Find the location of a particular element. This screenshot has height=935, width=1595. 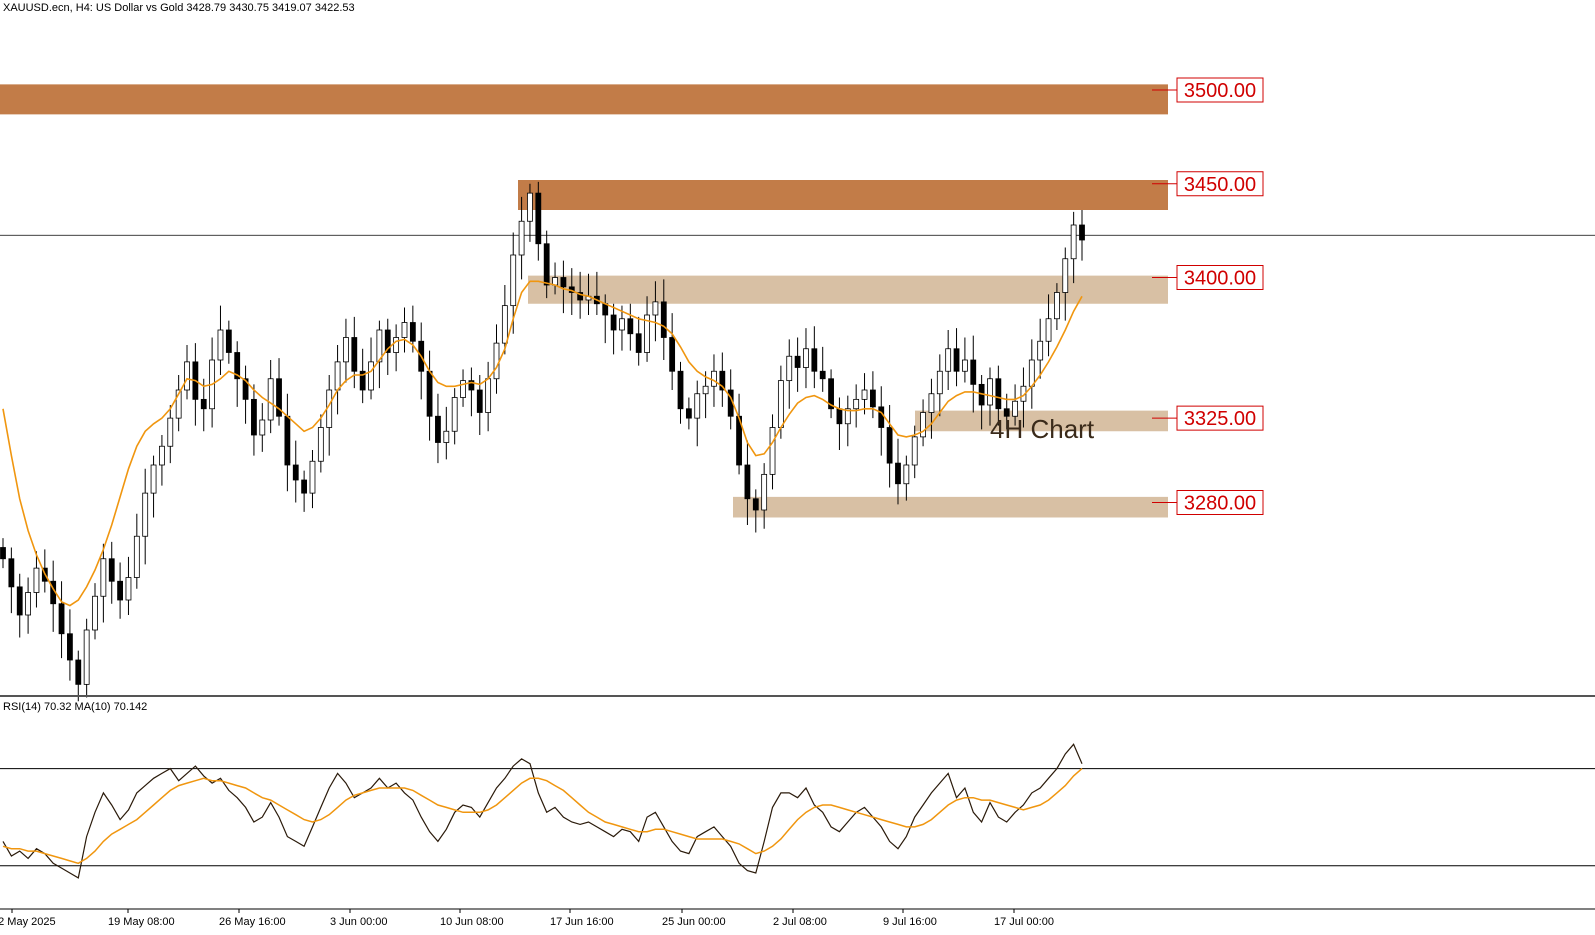

x-tick-0: 12 May 2025 is located at coordinates (28, 922).